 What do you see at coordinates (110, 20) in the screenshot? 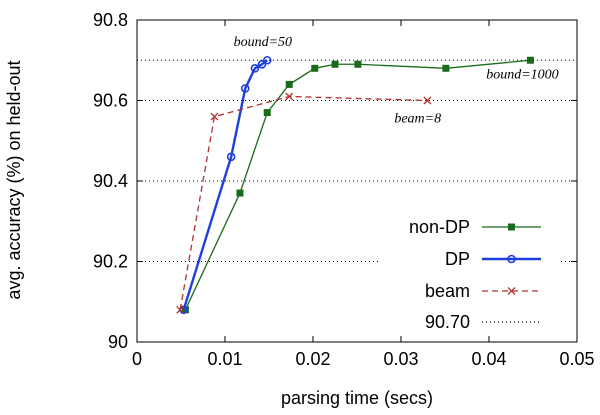
I see `y-tick-label: 90.8` at bounding box center [110, 20].